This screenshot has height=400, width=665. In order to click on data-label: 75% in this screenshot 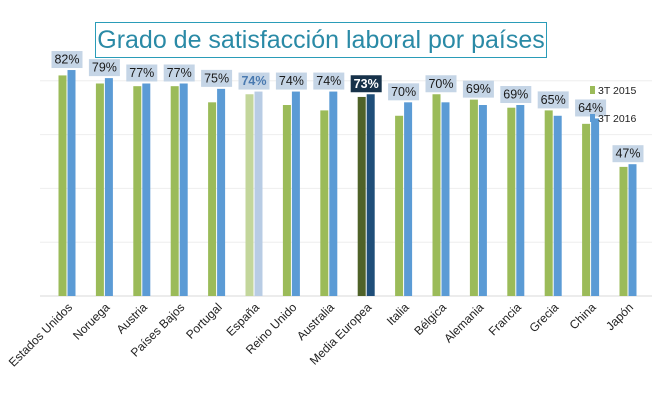, I will do `click(216, 78)`.